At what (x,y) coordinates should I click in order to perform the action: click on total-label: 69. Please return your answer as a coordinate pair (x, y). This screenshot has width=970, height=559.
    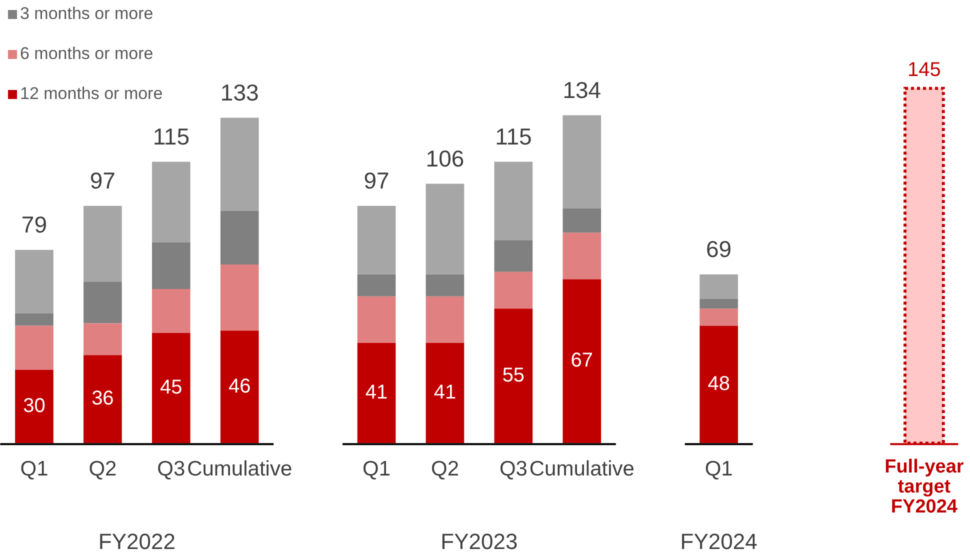
    Looking at the image, I should click on (719, 249).